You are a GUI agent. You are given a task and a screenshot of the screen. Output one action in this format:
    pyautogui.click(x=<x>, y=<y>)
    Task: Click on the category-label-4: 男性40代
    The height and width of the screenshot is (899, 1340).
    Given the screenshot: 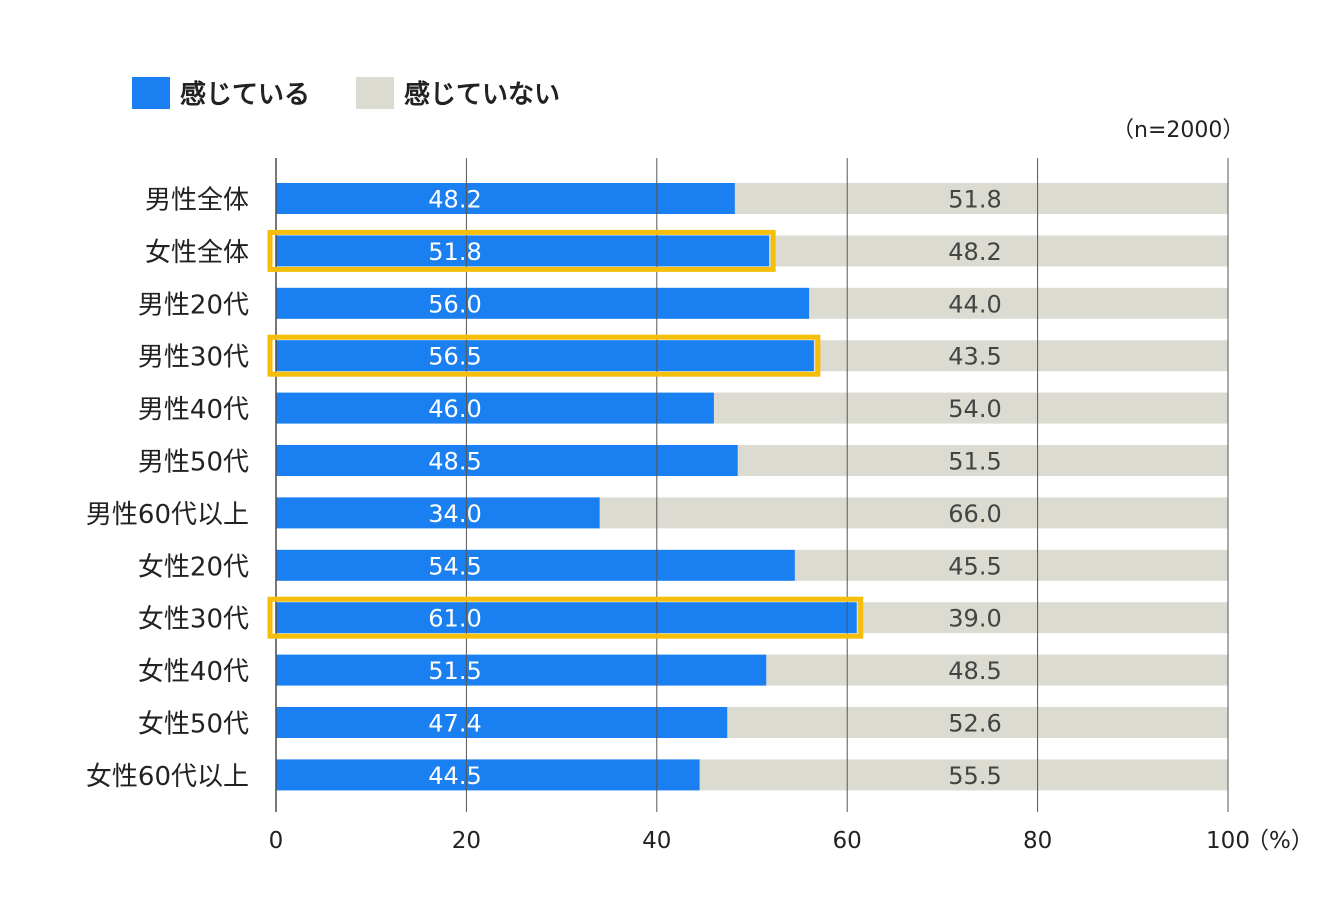 What is the action you would take?
    pyautogui.click(x=193, y=410)
    